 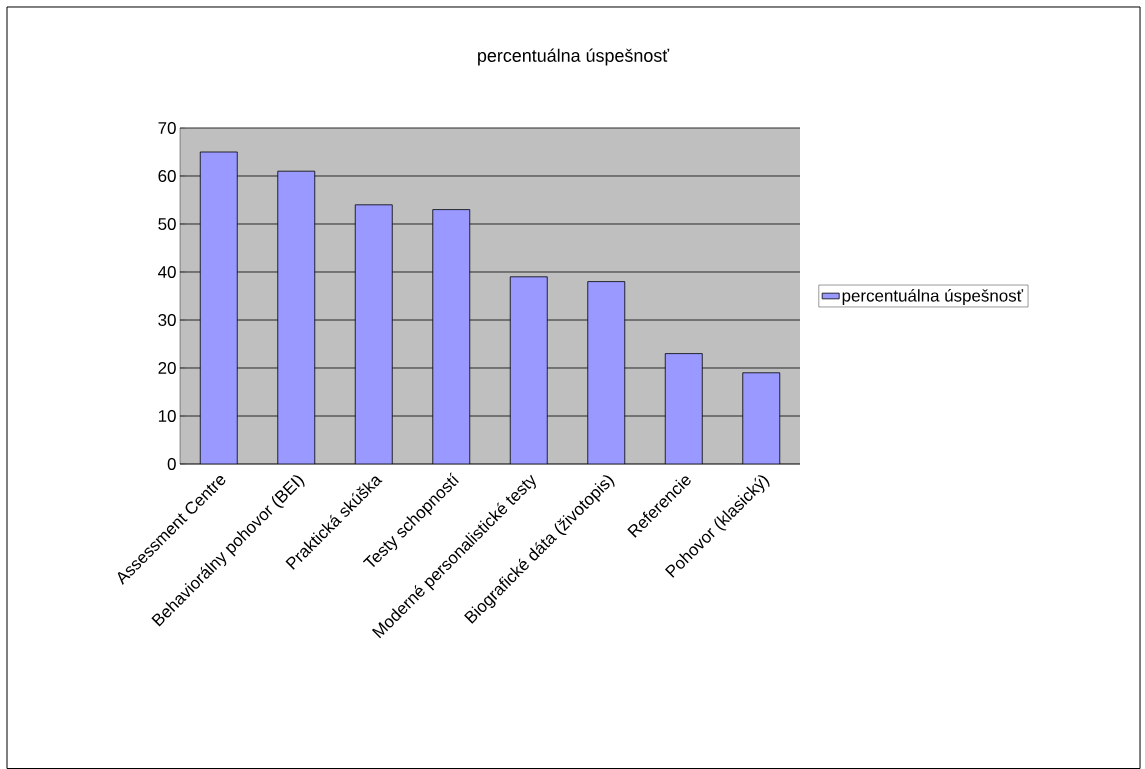 I want to click on legend-label: percentuálna úspešnosť, so click(x=933, y=297).